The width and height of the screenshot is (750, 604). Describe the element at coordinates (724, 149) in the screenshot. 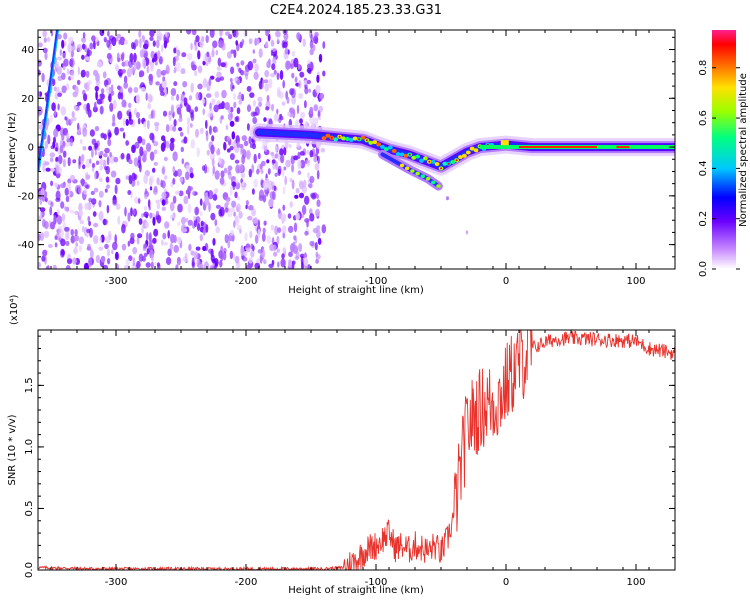

I see `colorbar-gradient` at that location.